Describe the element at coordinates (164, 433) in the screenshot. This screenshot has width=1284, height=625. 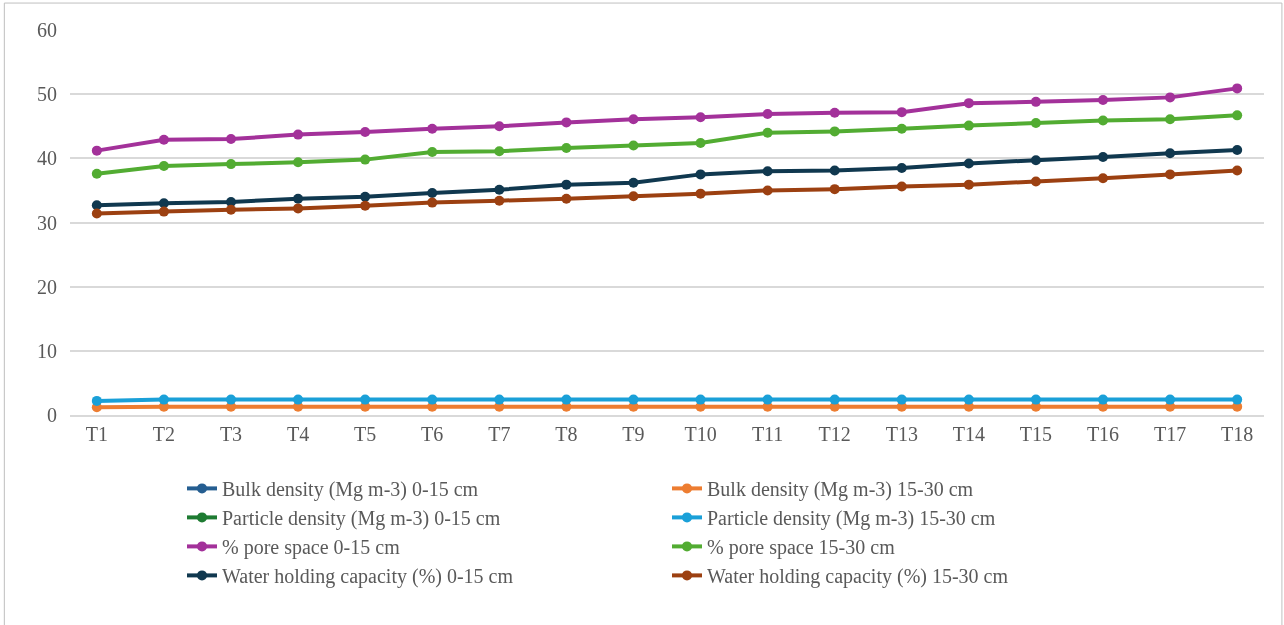
I see `x-tick-label: T2` at that location.